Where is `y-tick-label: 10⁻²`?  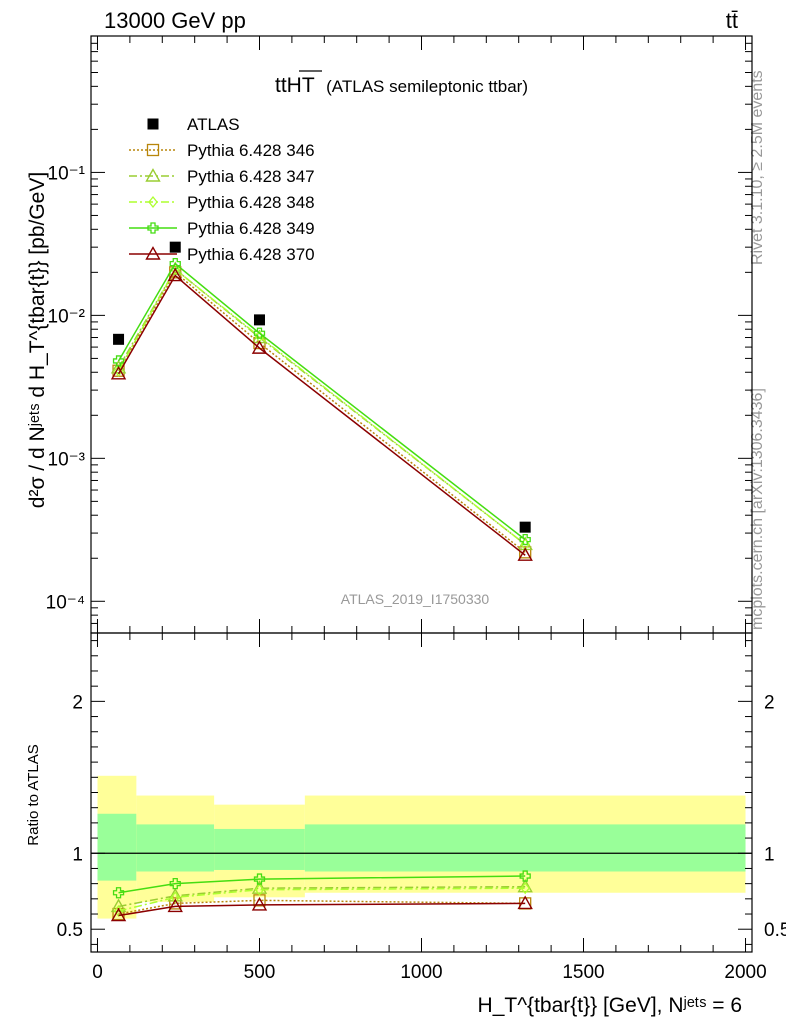 y-tick-label: 10⁻² is located at coordinates (67, 316).